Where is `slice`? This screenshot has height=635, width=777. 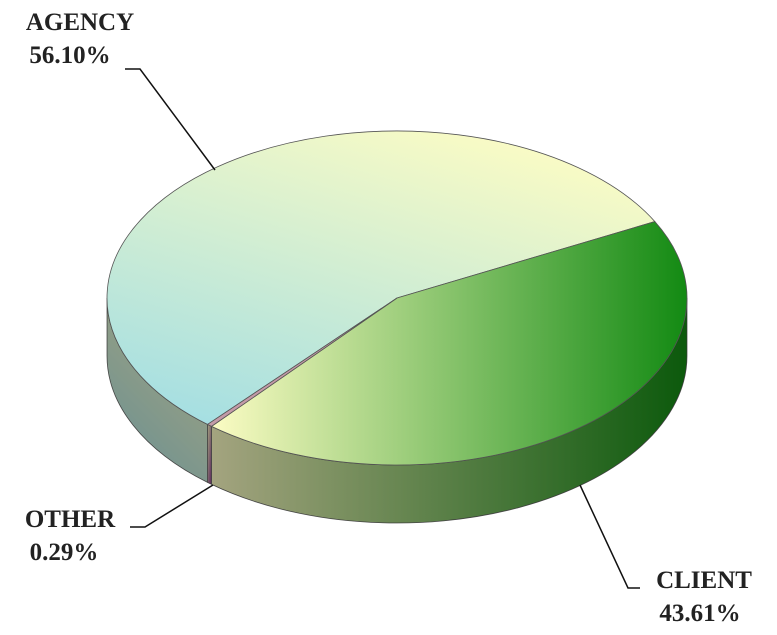 slice is located at coordinates (302, 362).